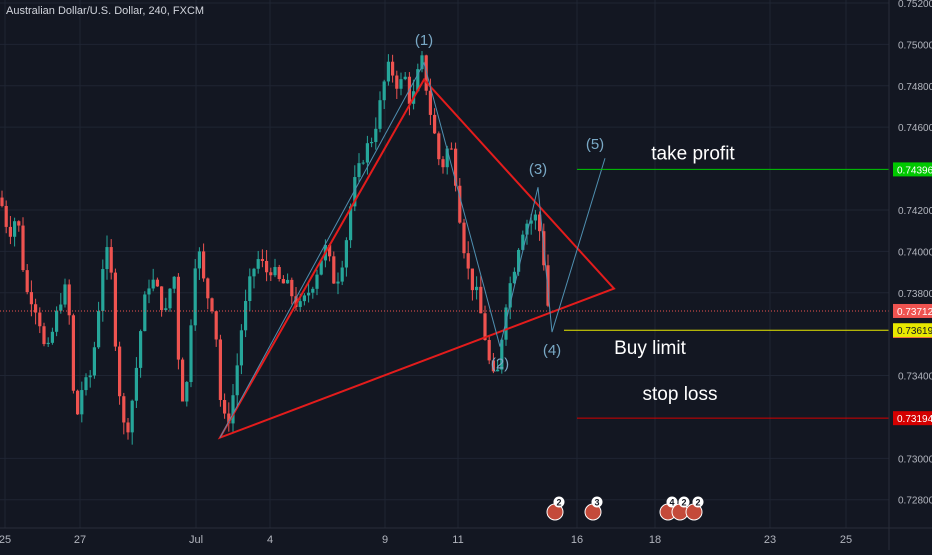  What do you see at coordinates (912, 169) in the screenshot?
I see `take-profit-price-tag-box` at bounding box center [912, 169].